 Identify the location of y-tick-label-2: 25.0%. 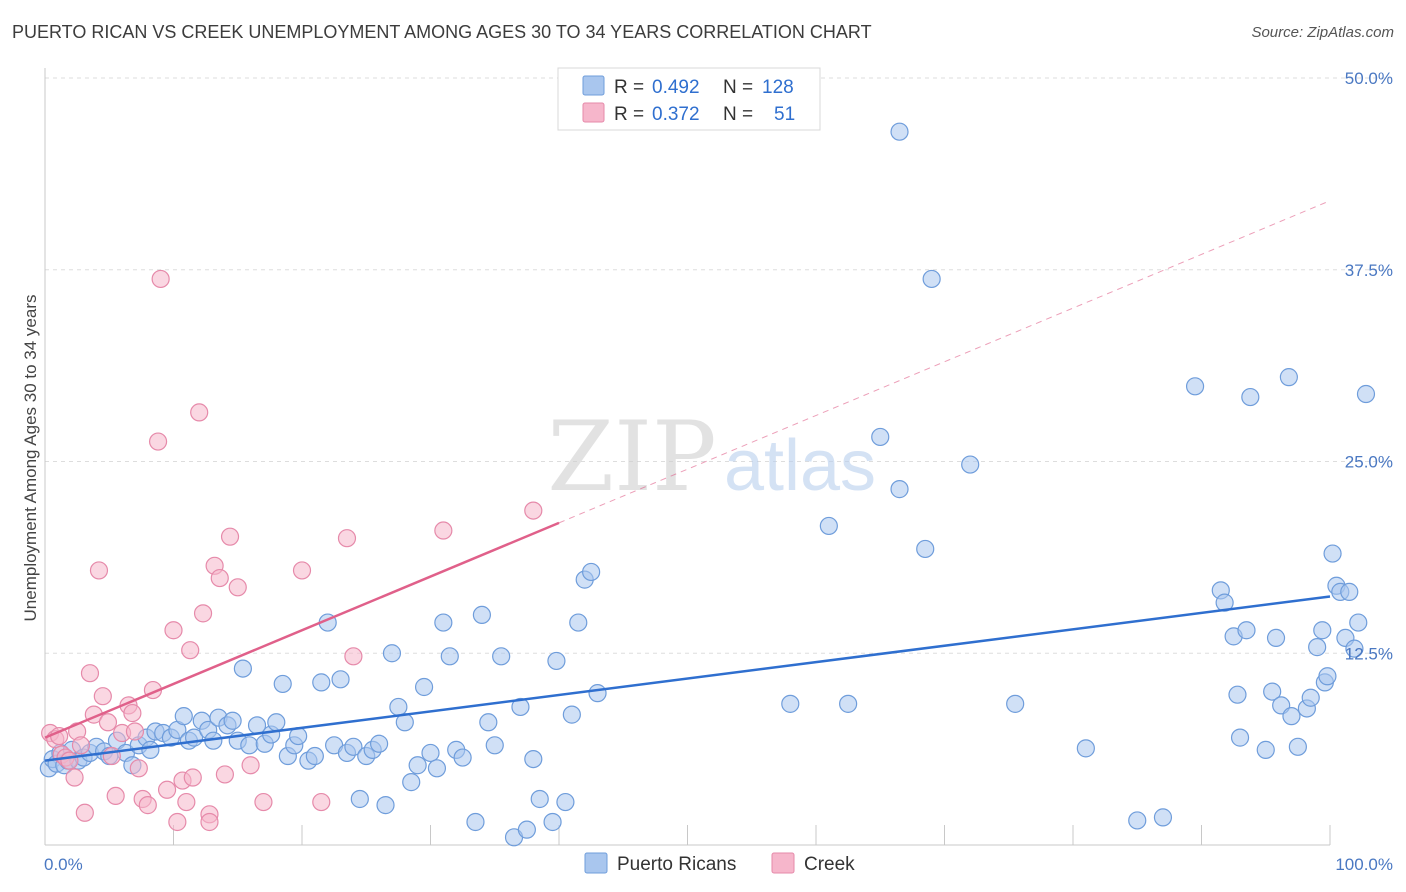
(1369, 462).